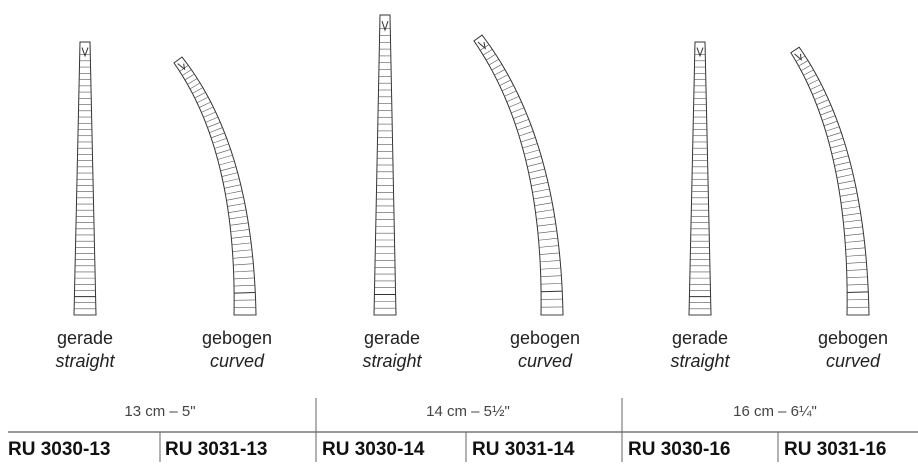 Image resolution: width=918 pixels, height=467 pixels. What do you see at coordinates (59, 449) in the screenshot?
I see `article-number: RU 3030-13` at bounding box center [59, 449].